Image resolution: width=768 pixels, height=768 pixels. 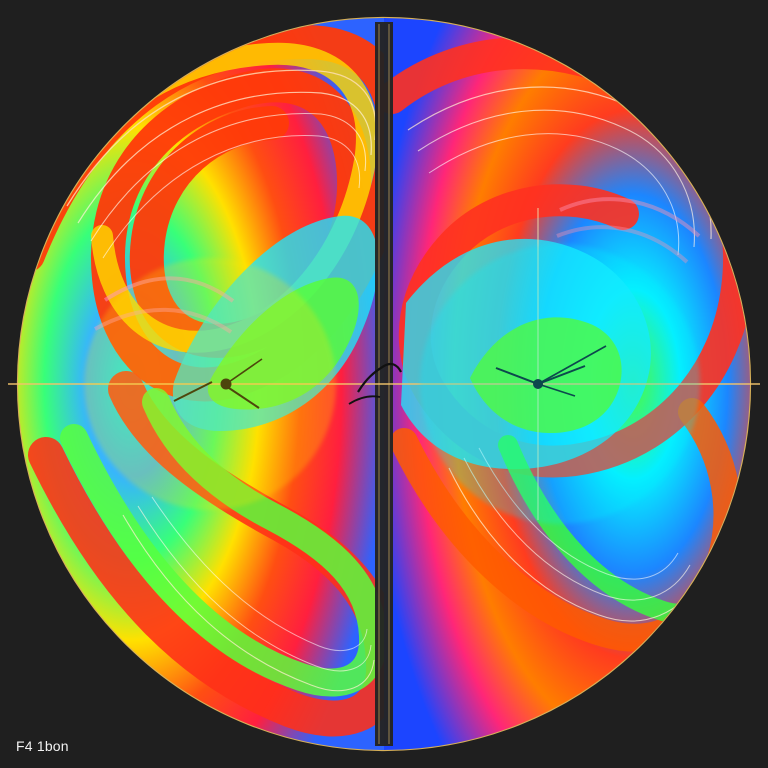 I want to click on corner-label: F4 1bon, so click(x=42, y=746).